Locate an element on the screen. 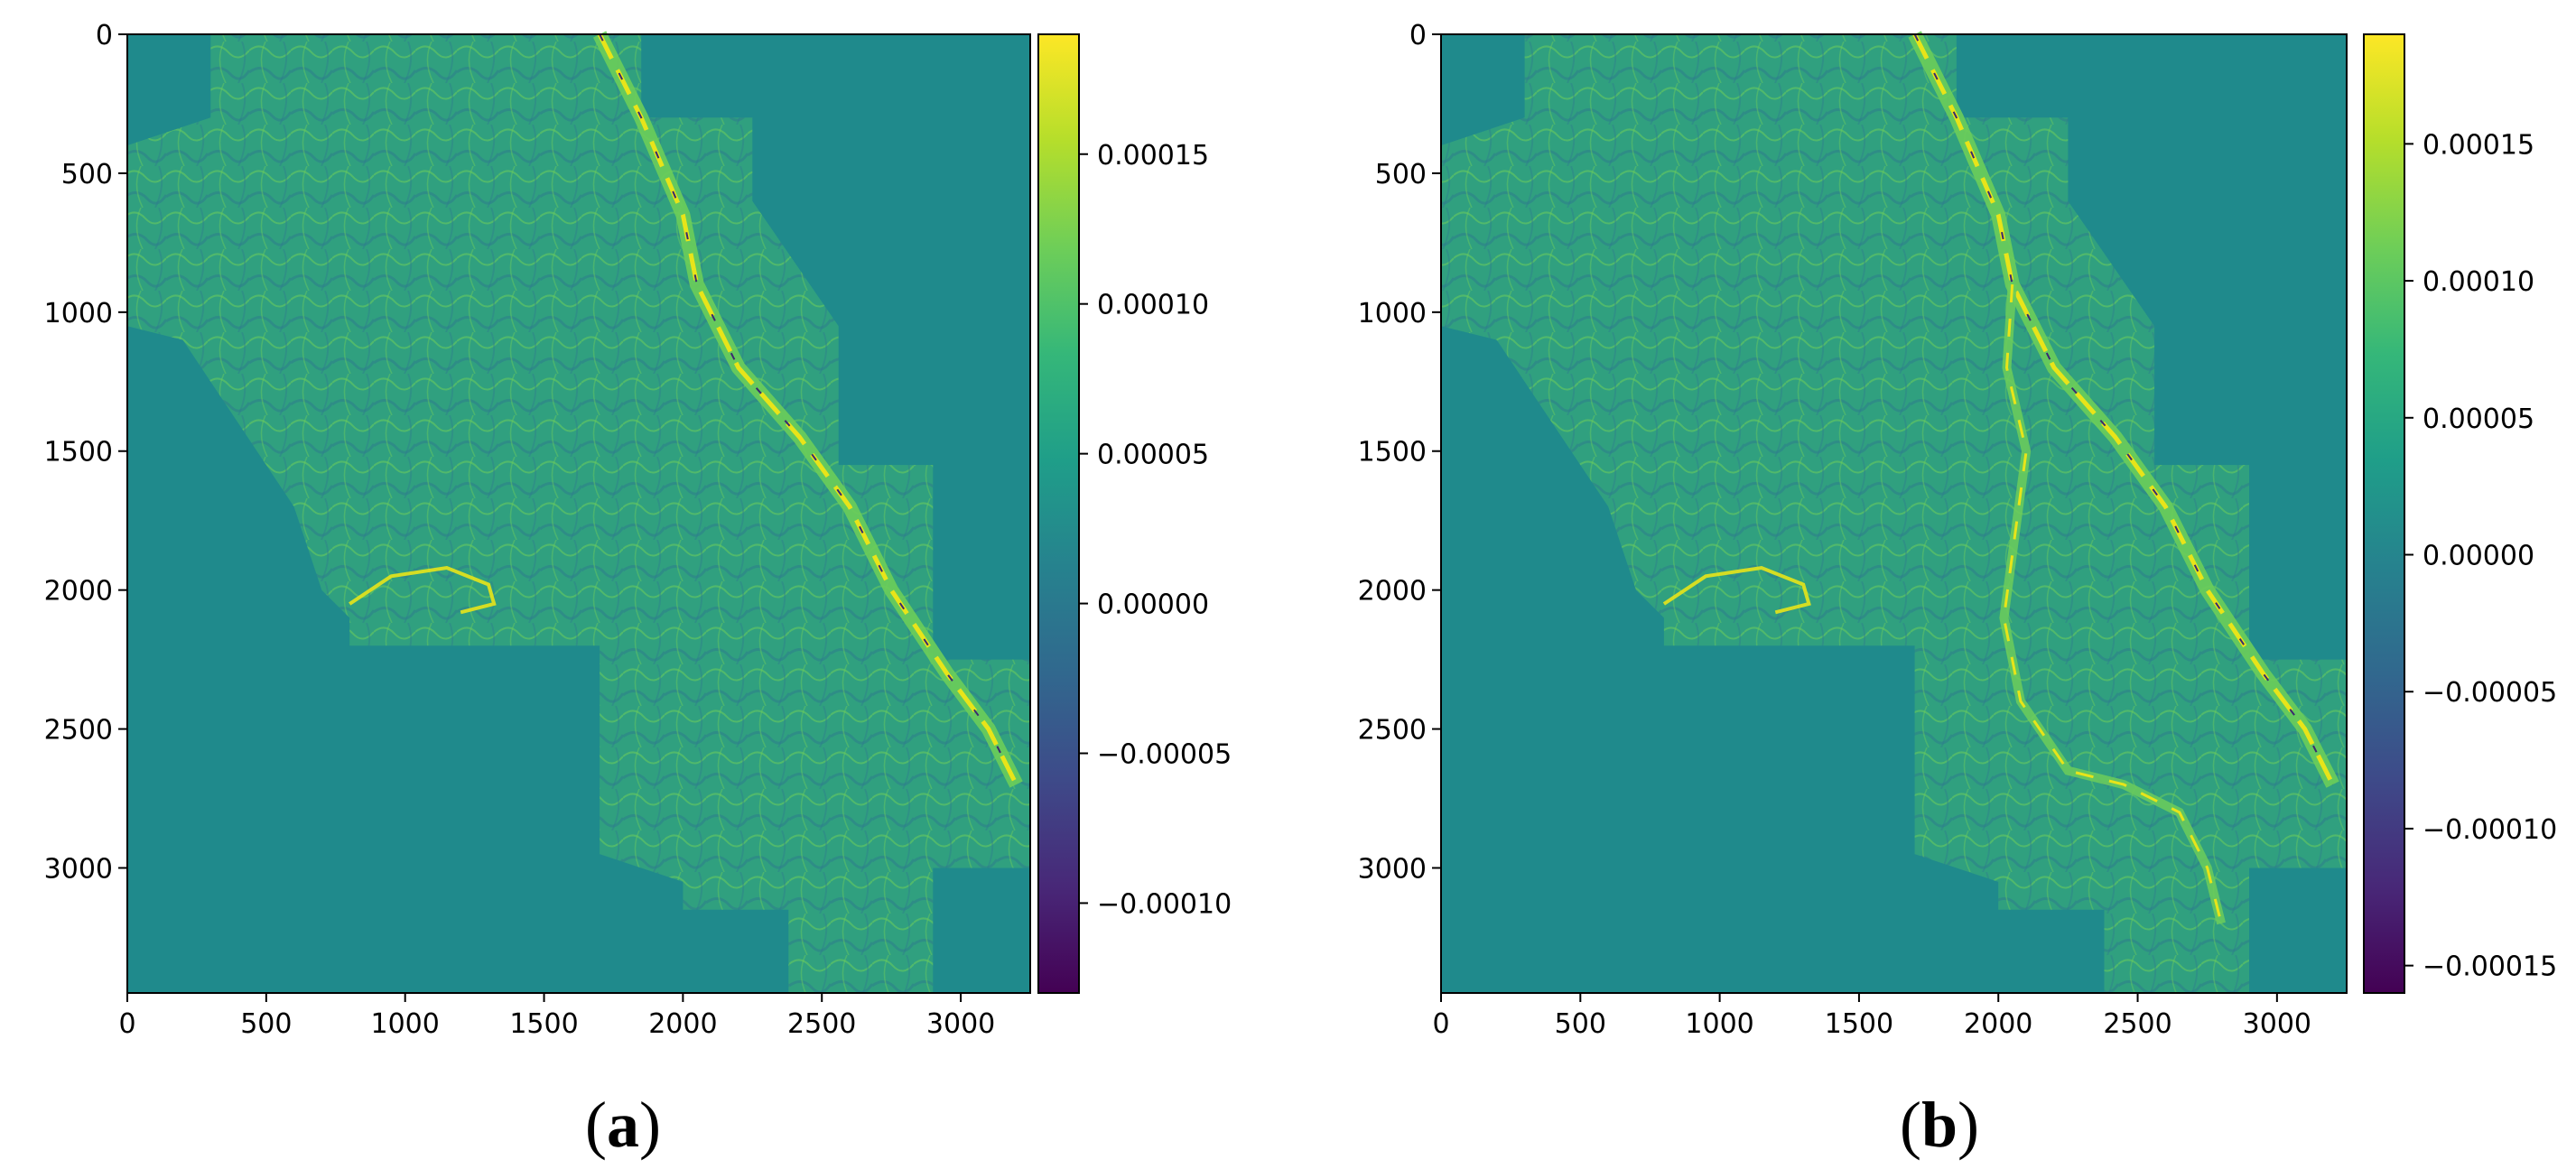  panel-a-colorbar-frame is located at coordinates (1058, 513).